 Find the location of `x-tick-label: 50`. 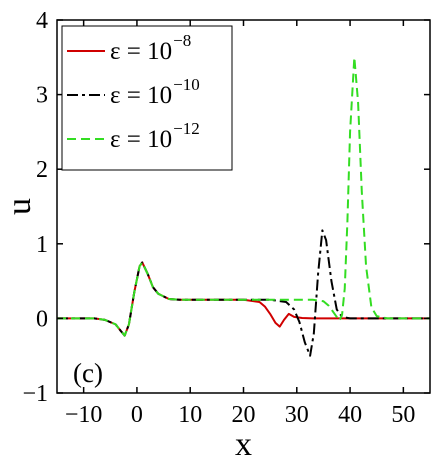

x-tick-label: 50 is located at coordinates (403, 415).